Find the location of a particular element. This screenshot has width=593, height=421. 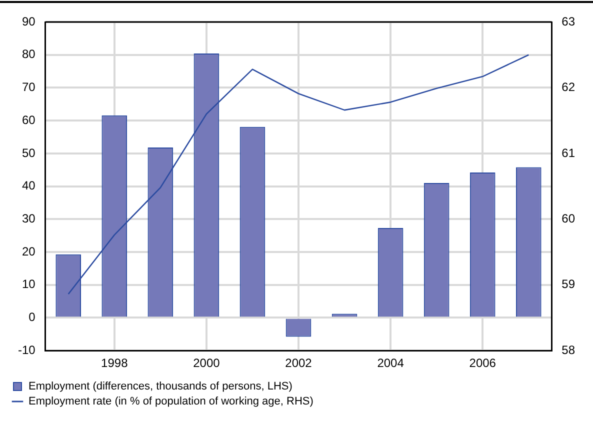

x-tick-label: 2002 is located at coordinates (298, 363).